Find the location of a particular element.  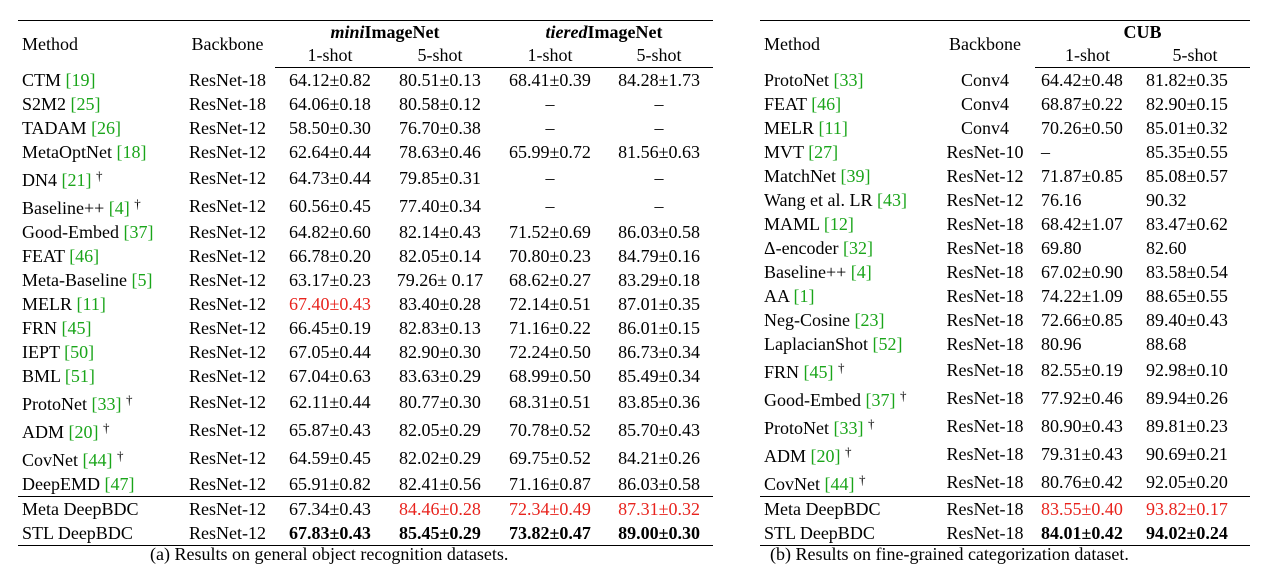

method-name: FRN is located at coordinates (782, 372).